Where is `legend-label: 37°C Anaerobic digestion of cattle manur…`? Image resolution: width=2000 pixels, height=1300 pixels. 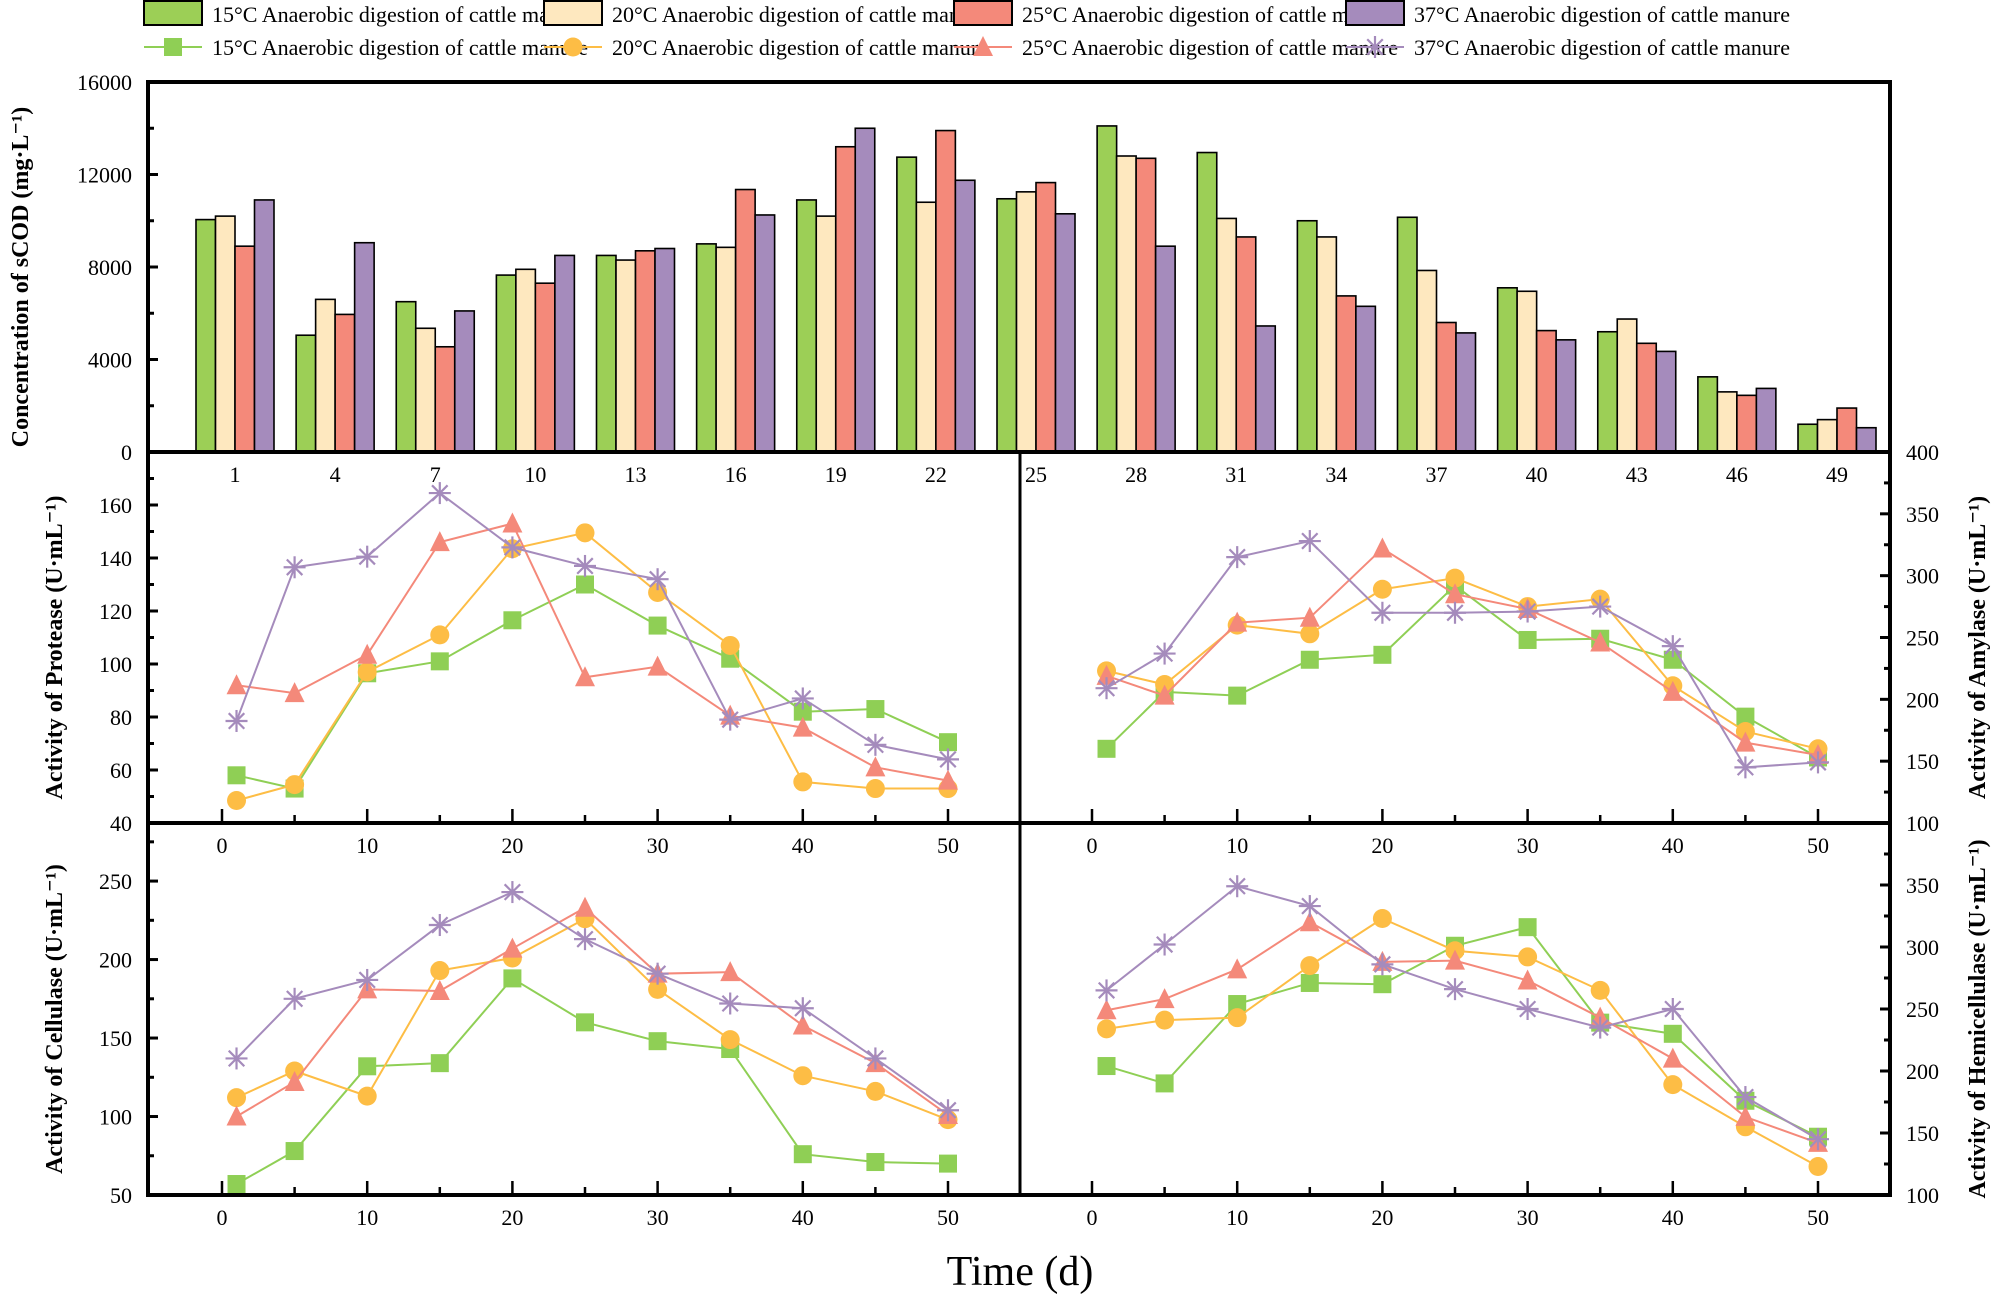
legend-label: 37°C Anaerobic digestion of cattle manur… is located at coordinates (1602, 47).